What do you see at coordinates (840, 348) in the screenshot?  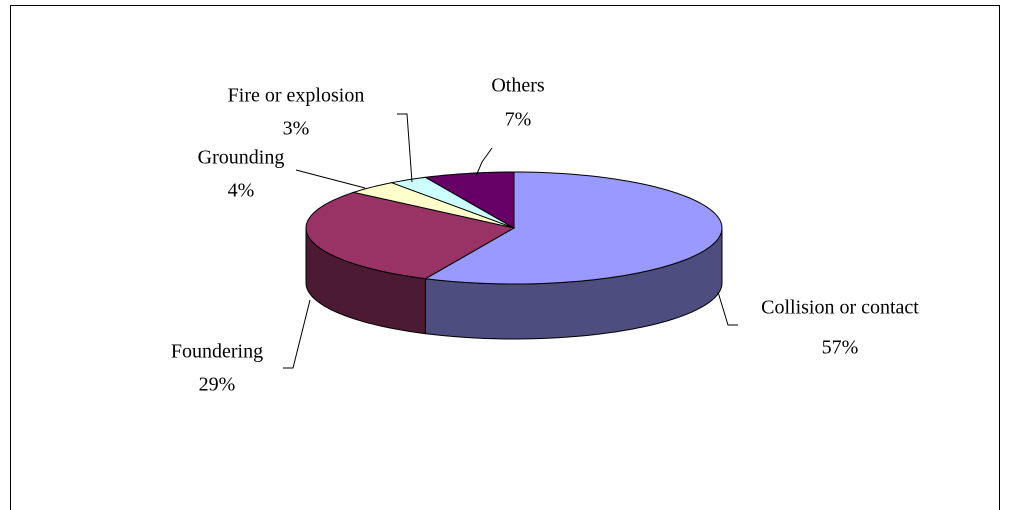 I see `value-label: 57%` at bounding box center [840, 348].